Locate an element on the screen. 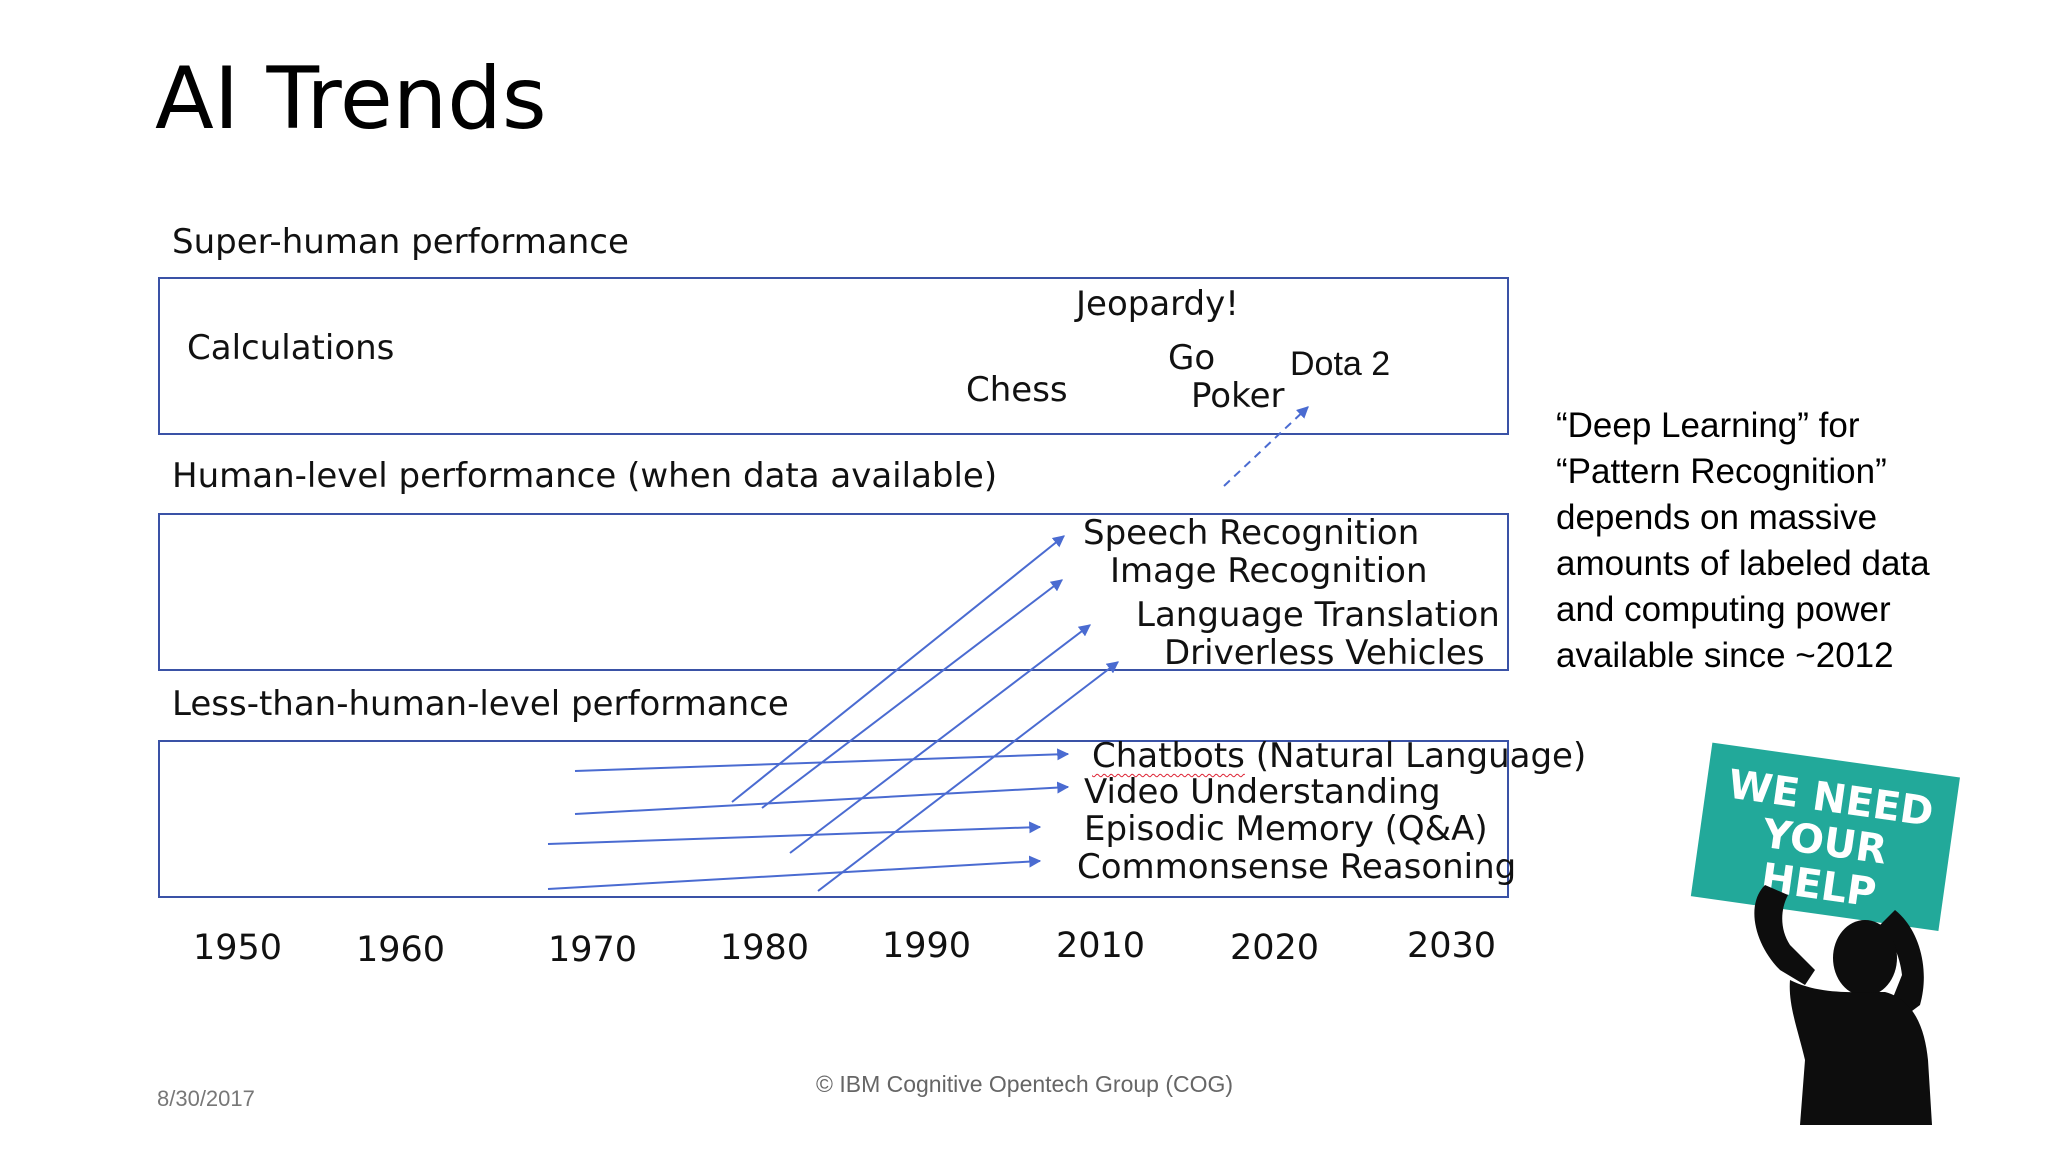 The image size is (2048, 1152). note-line: depends on massive is located at coordinates (1717, 517).